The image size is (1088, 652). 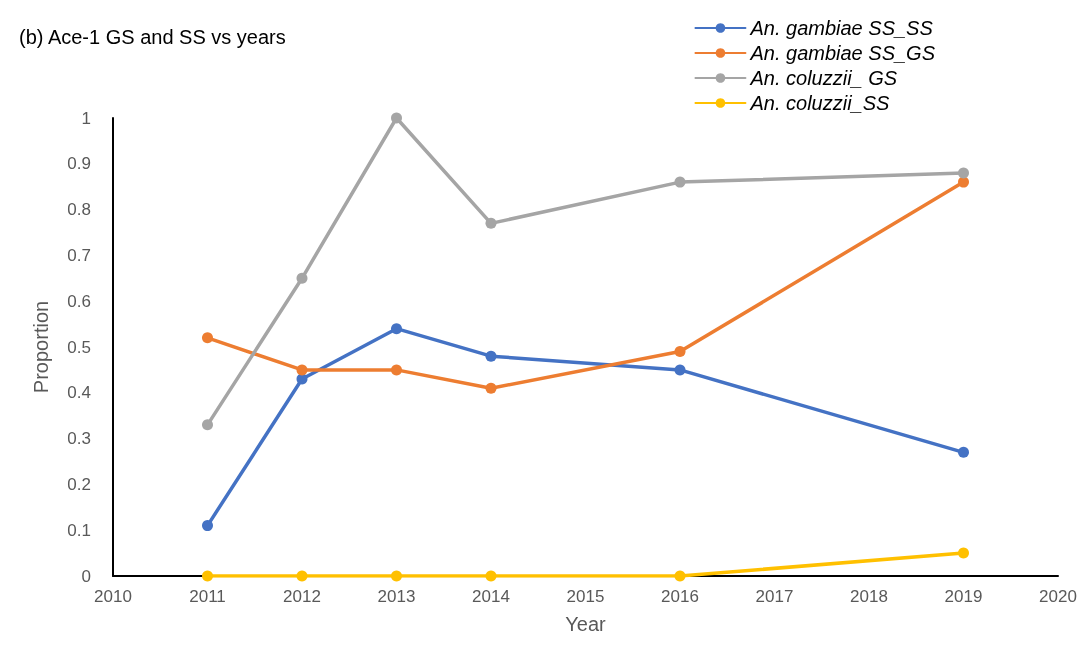 I want to click on x-tick-label: 2015, so click(x=585, y=596).